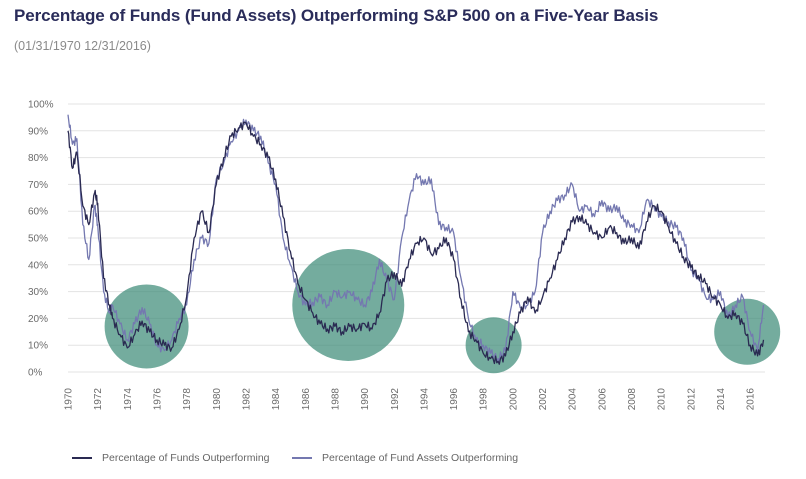 The width and height of the screenshot is (806, 479). What do you see at coordinates (38, 185) in the screenshot?
I see `y-tick-label: 70%` at bounding box center [38, 185].